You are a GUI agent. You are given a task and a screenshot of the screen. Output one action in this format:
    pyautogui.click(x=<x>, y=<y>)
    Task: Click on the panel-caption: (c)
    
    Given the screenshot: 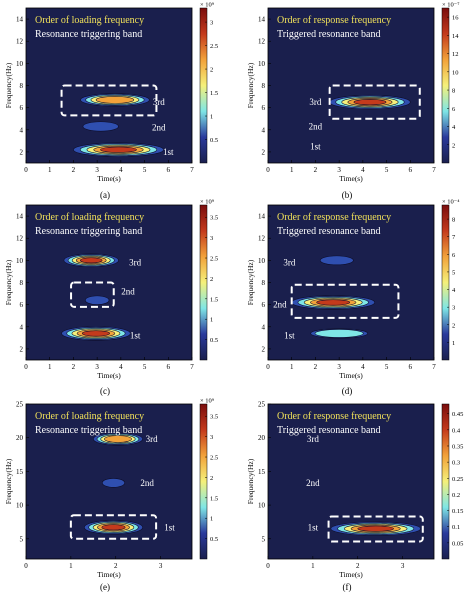 What is the action you would take?
    pyautogui.click(x=105, y=391)
    